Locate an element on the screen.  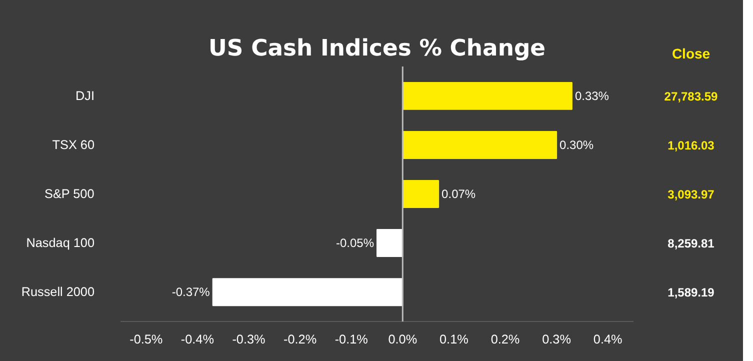
y-tick-label: Russell 2000 is located at coordinates (58, 292).